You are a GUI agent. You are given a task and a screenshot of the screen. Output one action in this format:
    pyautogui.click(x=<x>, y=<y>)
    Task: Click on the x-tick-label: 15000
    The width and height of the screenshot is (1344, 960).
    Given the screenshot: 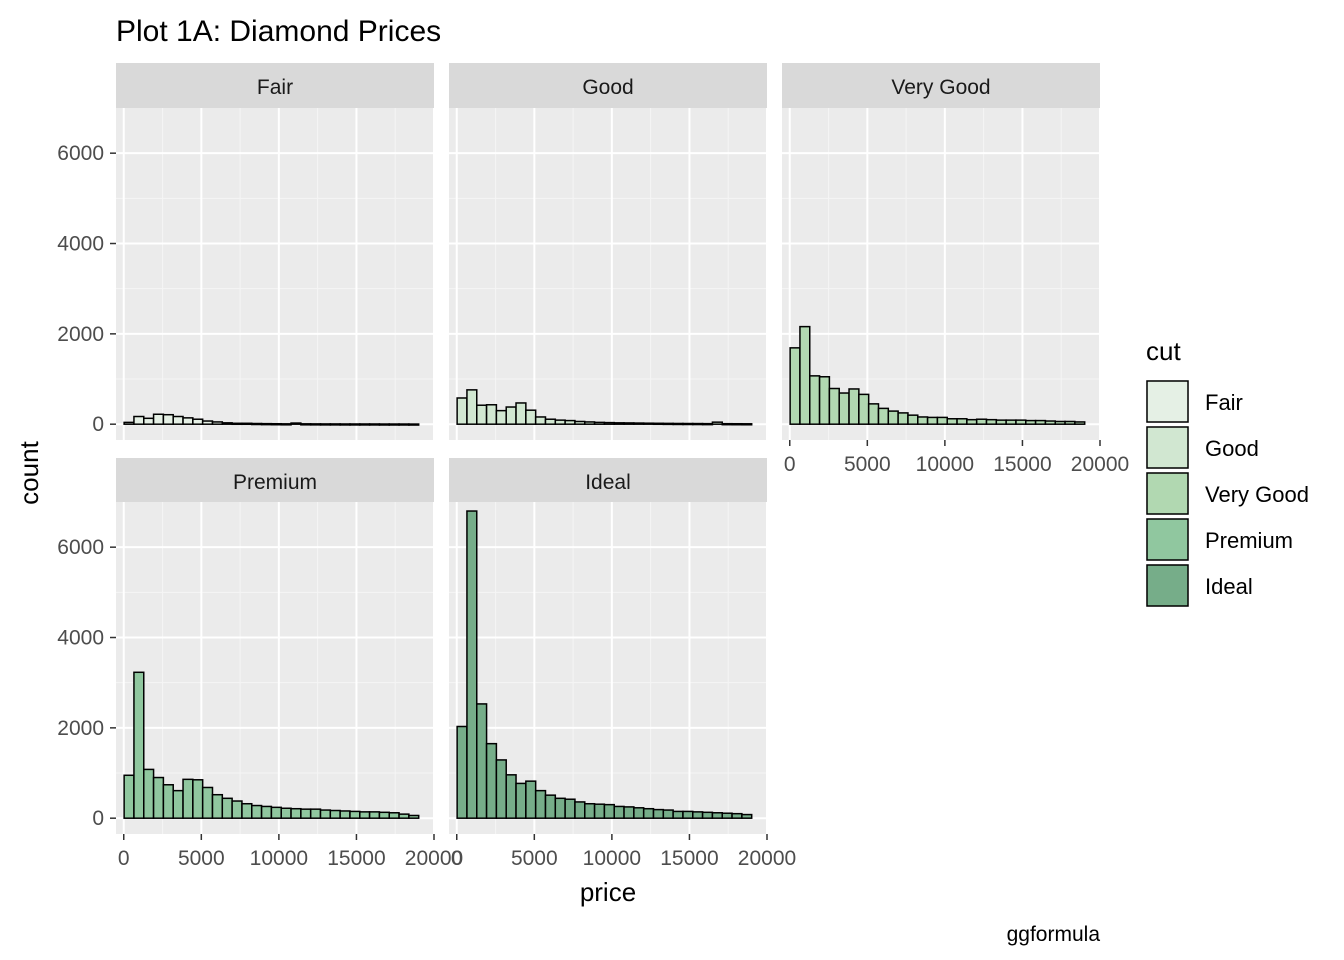 What is the action you would take?
    pyautogui.click(x=1022, y=464)
    